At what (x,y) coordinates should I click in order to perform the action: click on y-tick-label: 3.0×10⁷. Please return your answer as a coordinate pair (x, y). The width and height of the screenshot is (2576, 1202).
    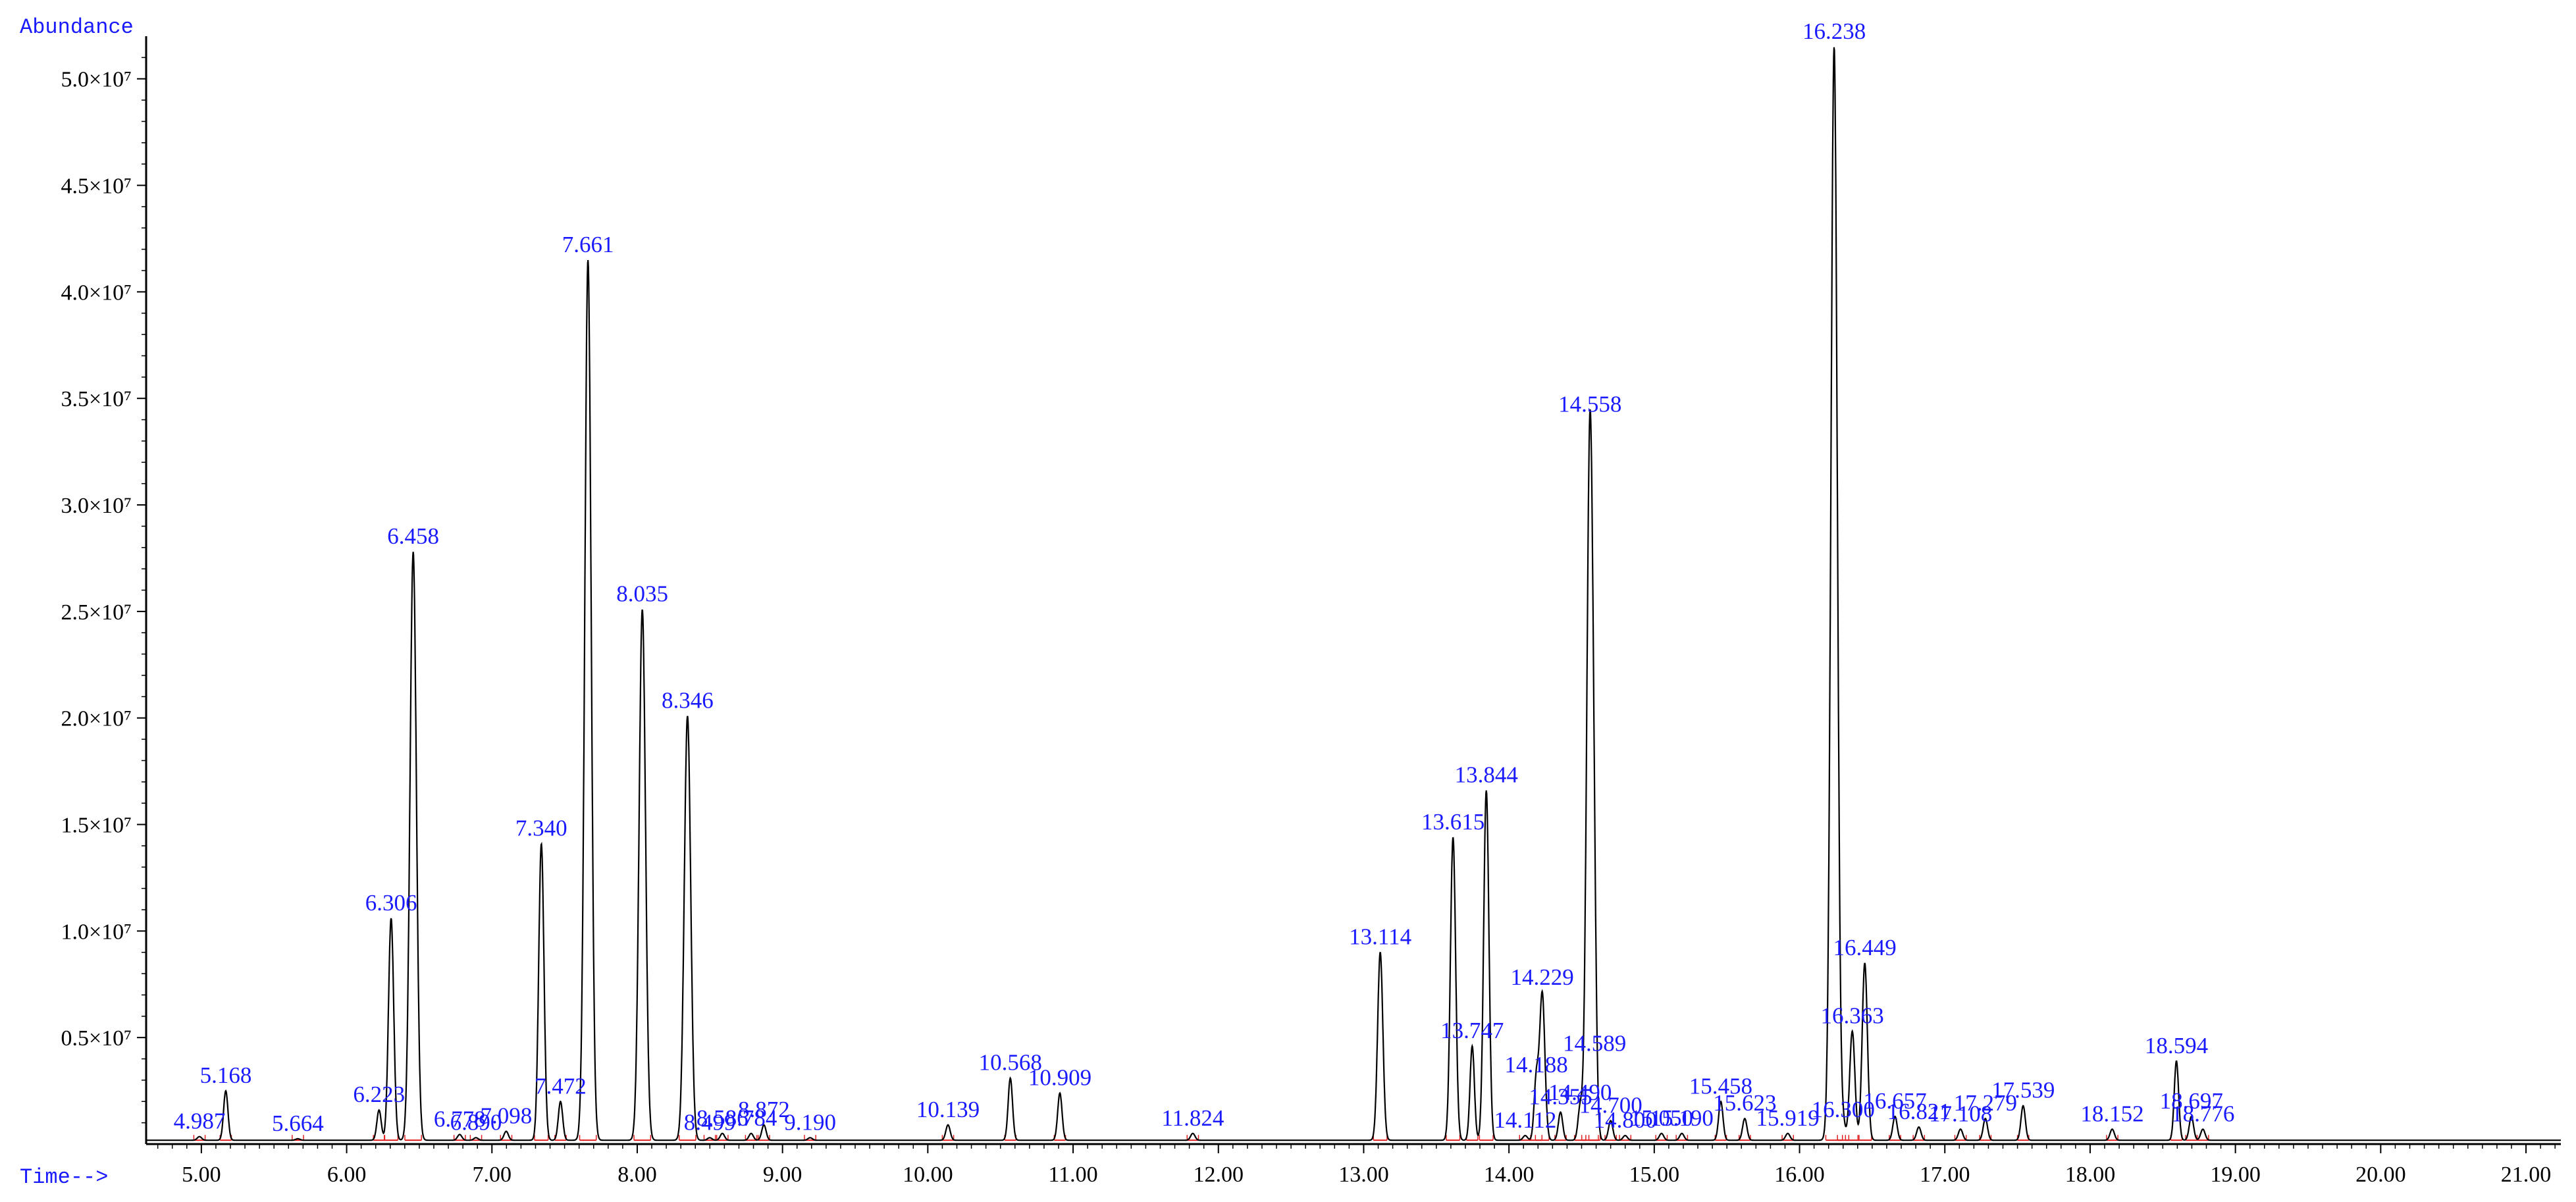
    Looking at the image, I should click on (96, 506).